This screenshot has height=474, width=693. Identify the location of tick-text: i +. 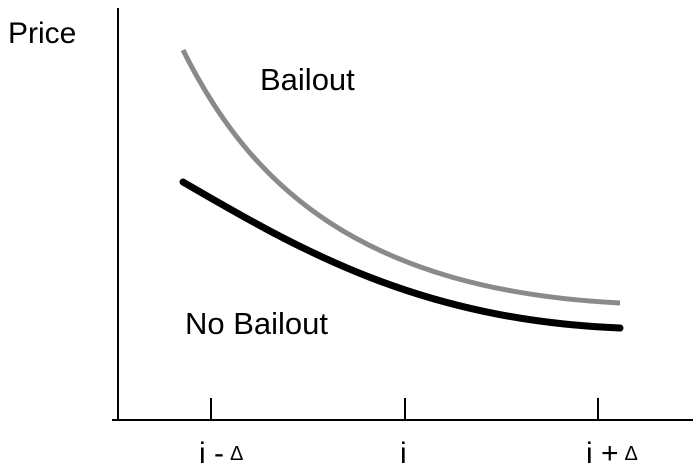
(602, 453).